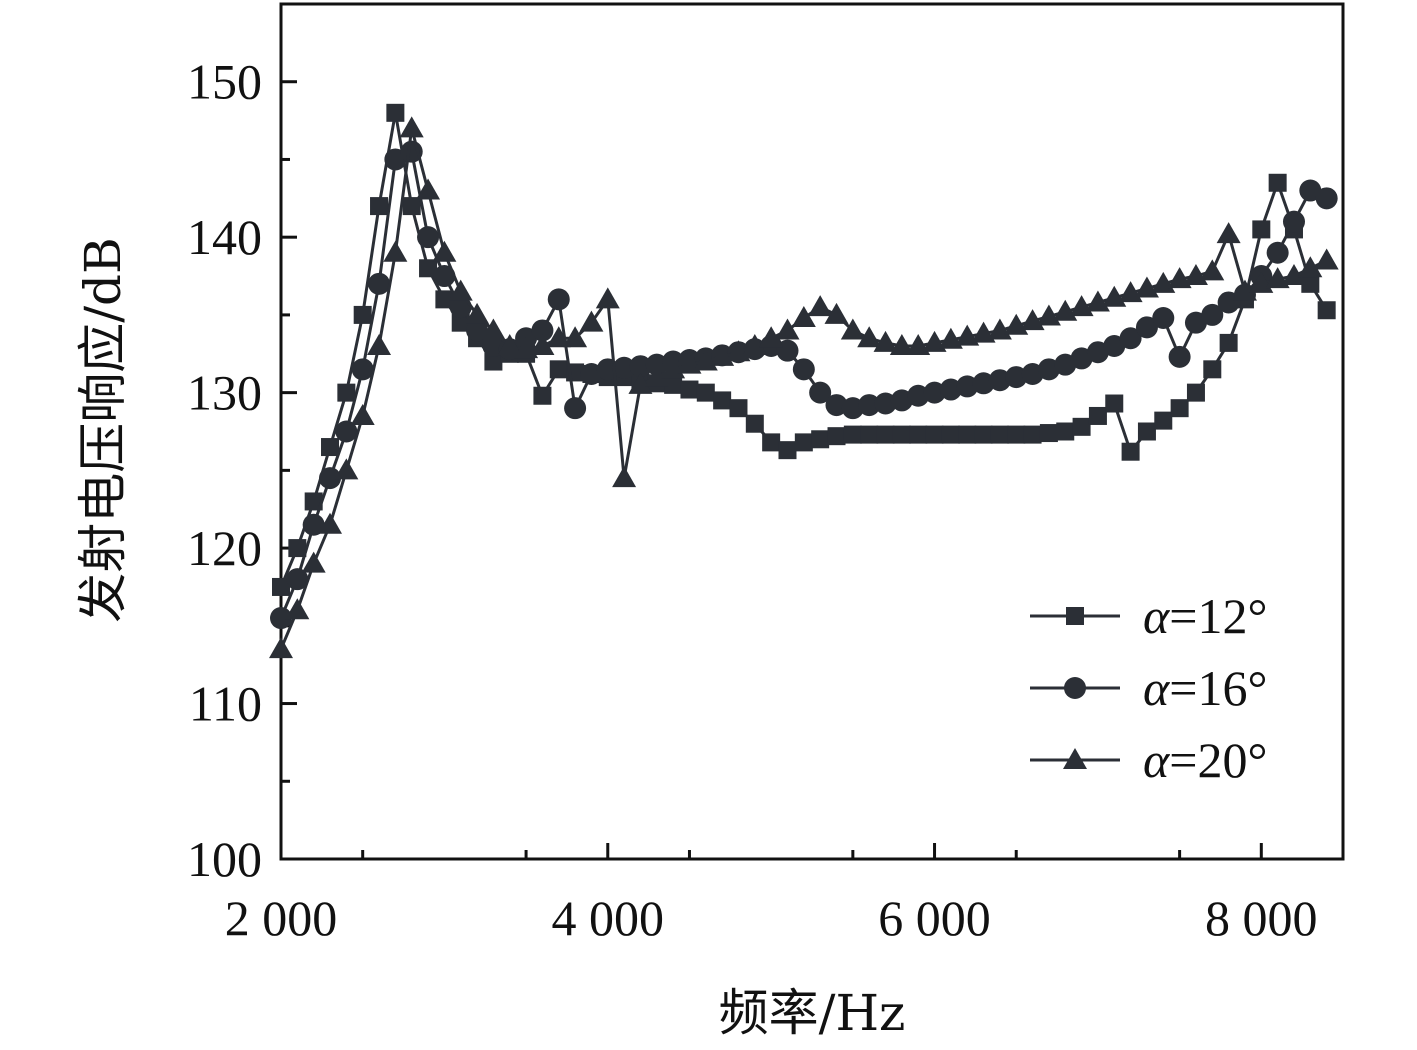 Image resolution: width=1417 pixels, height=1050 pixels. Describe the element at coordinates (224, 237) in the screenshot. I see `y-tick-label: 140` at that location.